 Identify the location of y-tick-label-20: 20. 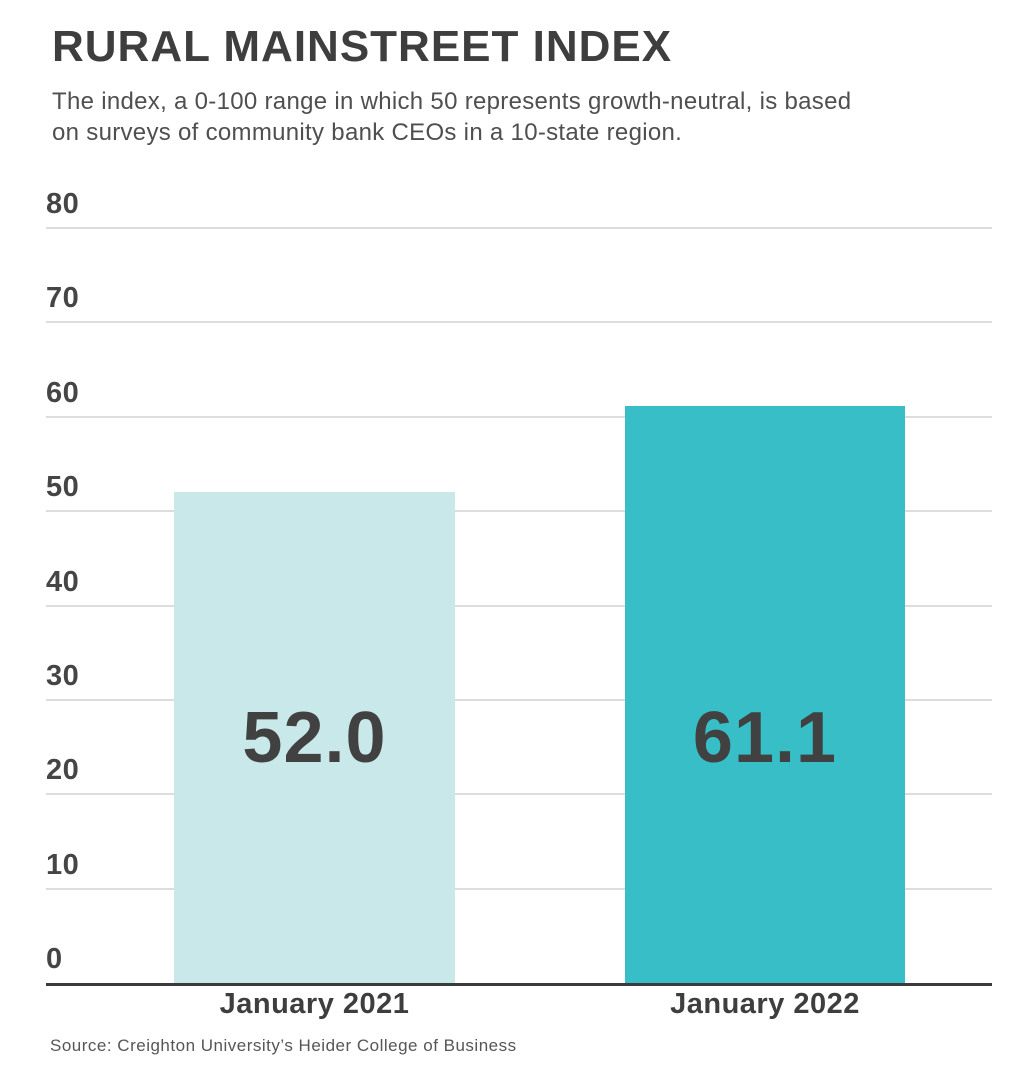
(63, 770).